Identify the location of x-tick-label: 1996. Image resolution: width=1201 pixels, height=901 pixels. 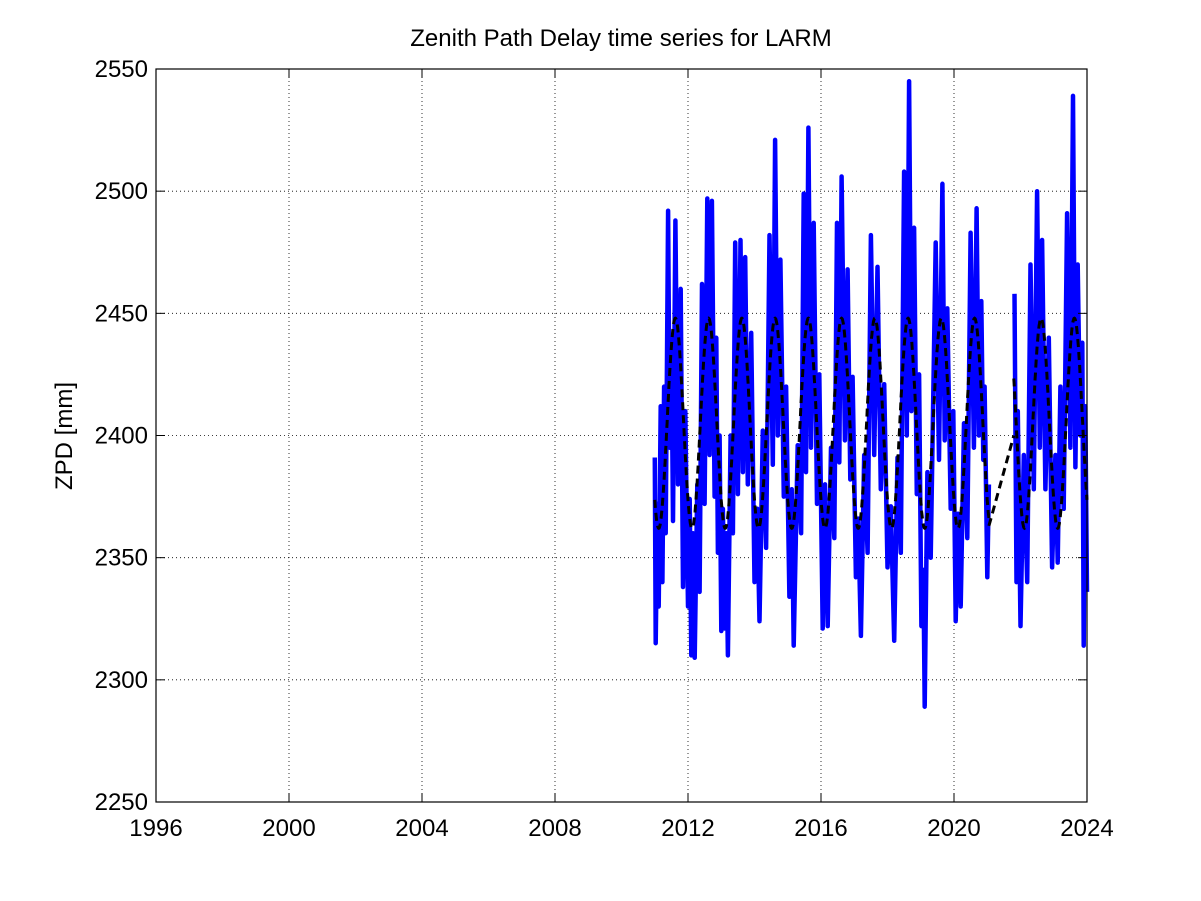
(155, 828).